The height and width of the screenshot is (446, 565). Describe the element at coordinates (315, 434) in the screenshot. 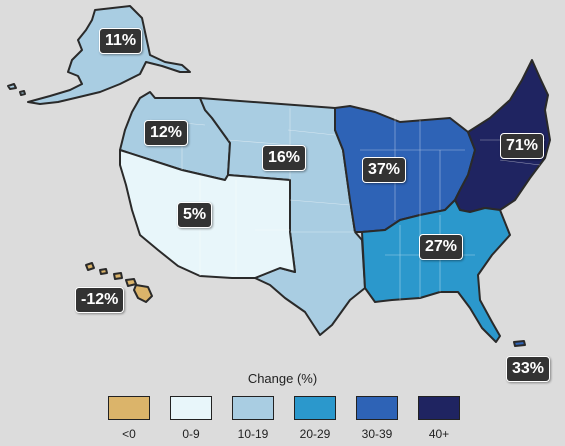

I see `legend-label-20-29: 20-29` at that location.